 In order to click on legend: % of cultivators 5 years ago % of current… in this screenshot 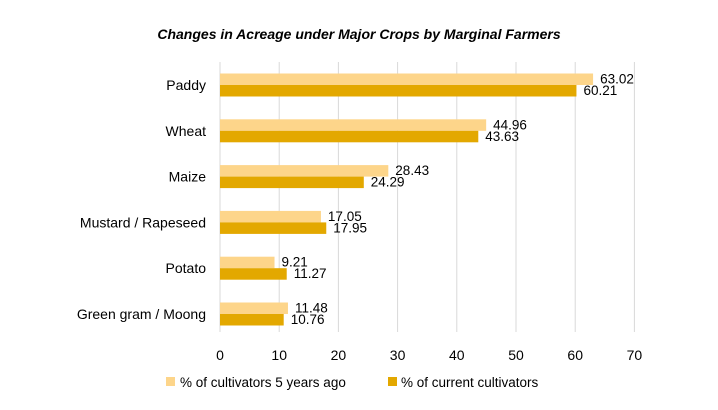, I will do `click(352, 382)`.